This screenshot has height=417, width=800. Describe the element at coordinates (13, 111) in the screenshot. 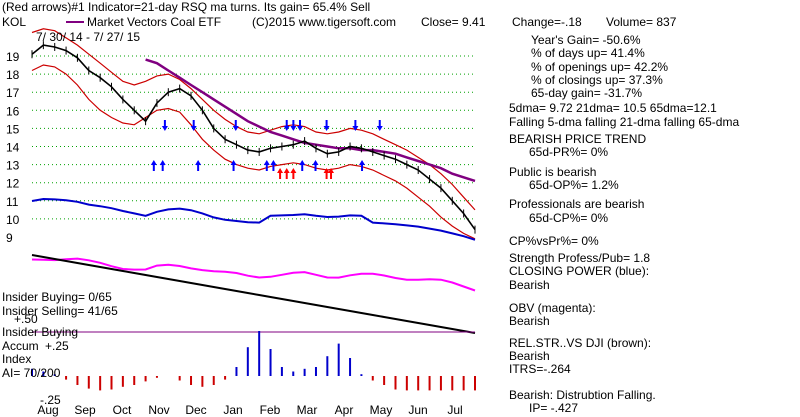

I see `y-tick-label: 16` at that location.